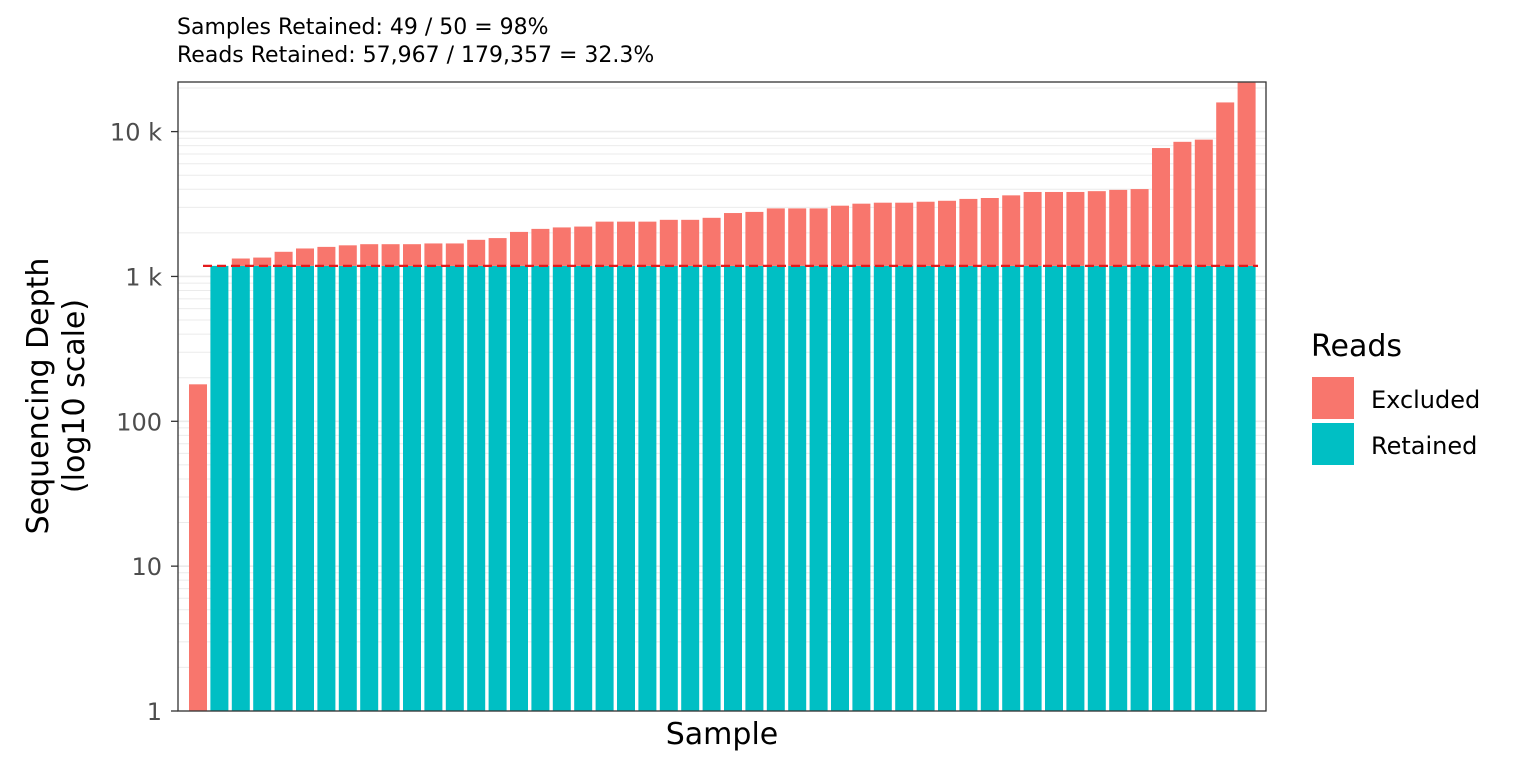 The width and height of the screenshot is (1536, 768). Describe the element at coordinates (139, 422) in the screenshot. I see `y-tick-label: 100` at that location.